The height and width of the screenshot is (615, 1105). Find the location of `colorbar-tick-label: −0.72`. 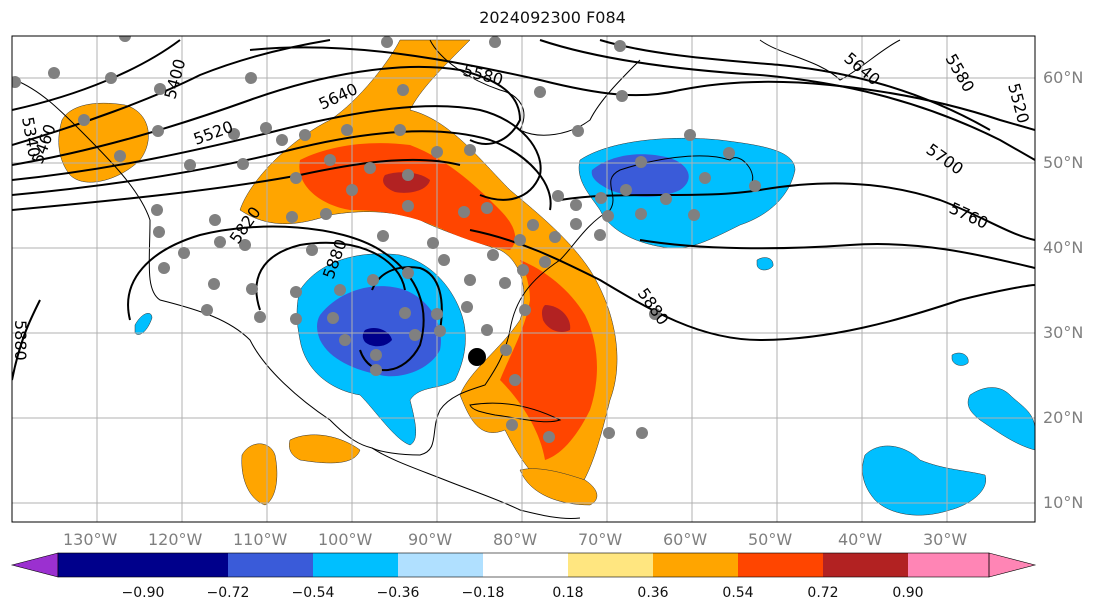

colorbar-tick-label: −0.72 is located at coordinates (228, 593).